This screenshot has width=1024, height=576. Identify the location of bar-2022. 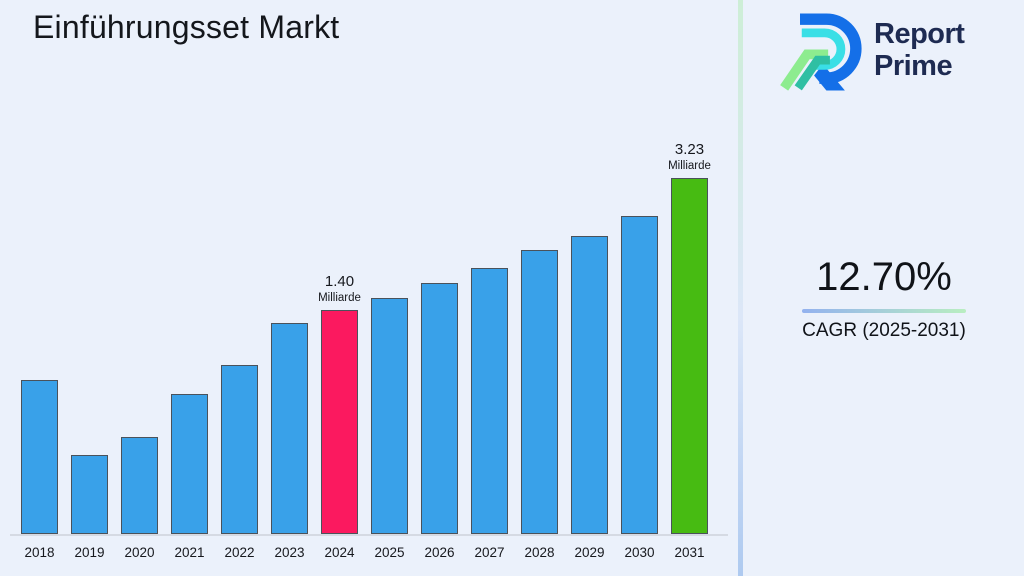
(239, 449).